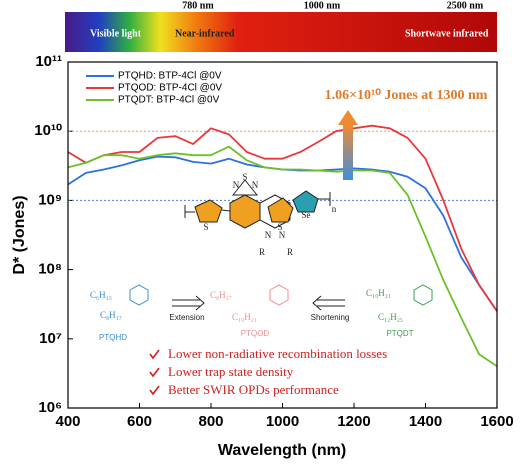  What do you see at coordinates (101, 295) in the screenshot?
I see `side-chain: C₆H₁₃` at bounding box center [101, 295].